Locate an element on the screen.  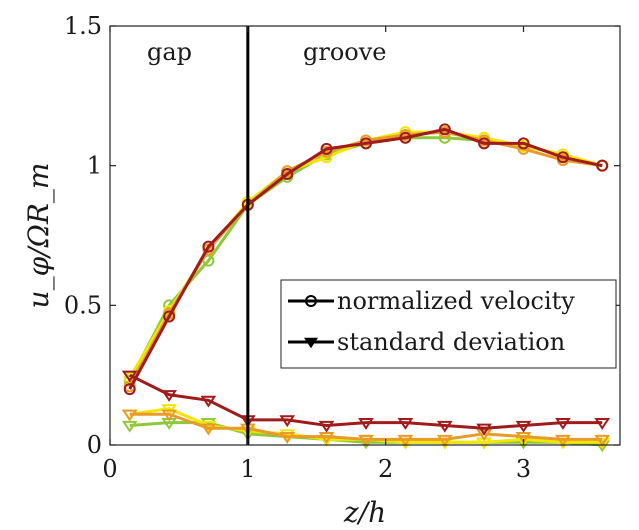
y-tick-label: 1 is located at coordinates (94, 166).